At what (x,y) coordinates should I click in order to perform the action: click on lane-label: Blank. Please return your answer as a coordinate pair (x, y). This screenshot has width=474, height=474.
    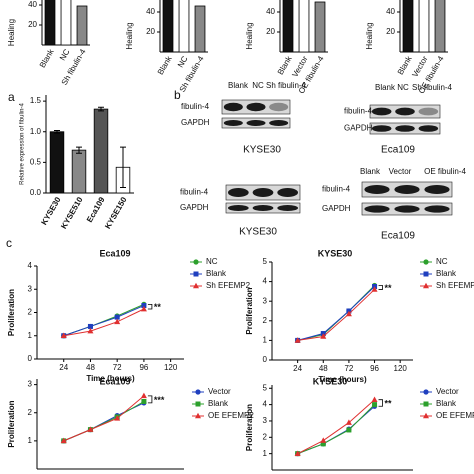
    Looking at the image, I should click on (238, 85).